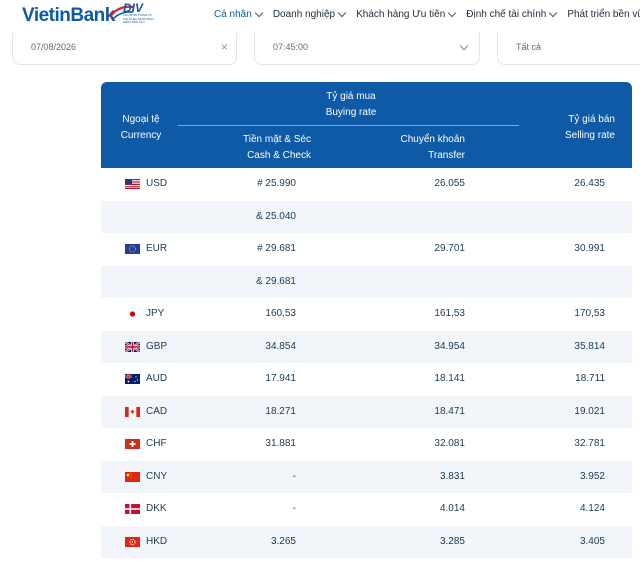 The width and height of the screenshot is (640, 561). What do you see at coordinates (156, 508) in the screenshot?
I see `currency-code: DKK` at bounding box center [156, 508].